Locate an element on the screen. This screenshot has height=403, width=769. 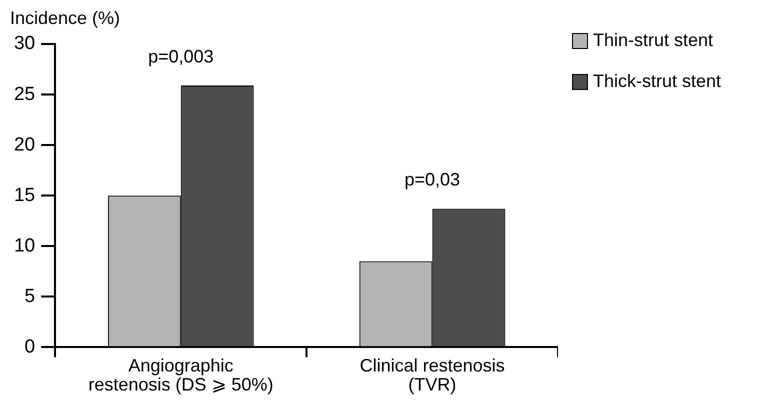
y-tick-label: 10 is located at coordinates (25, 245).